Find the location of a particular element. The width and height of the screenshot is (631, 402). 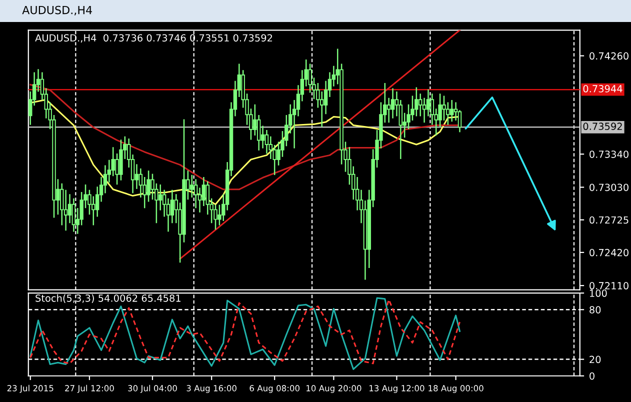

y-tick-label: 0.72420 is located at coordinates (609, 252).